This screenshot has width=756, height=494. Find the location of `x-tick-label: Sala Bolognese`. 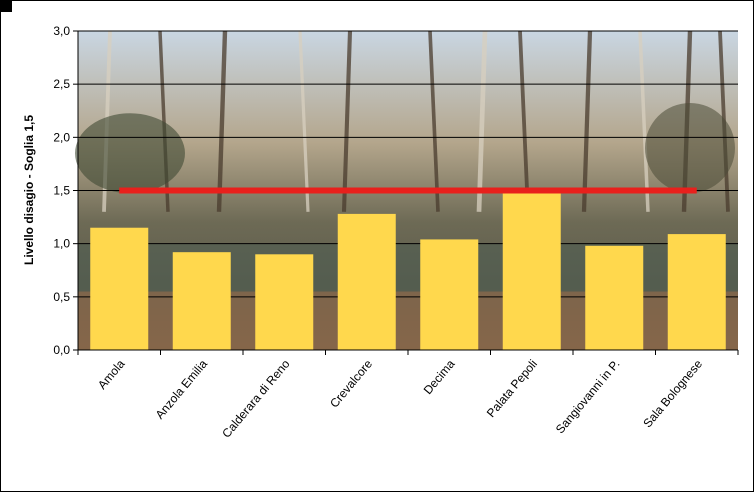

x-tick-label: Sala Bolognese is located at coordinates (672, 394).